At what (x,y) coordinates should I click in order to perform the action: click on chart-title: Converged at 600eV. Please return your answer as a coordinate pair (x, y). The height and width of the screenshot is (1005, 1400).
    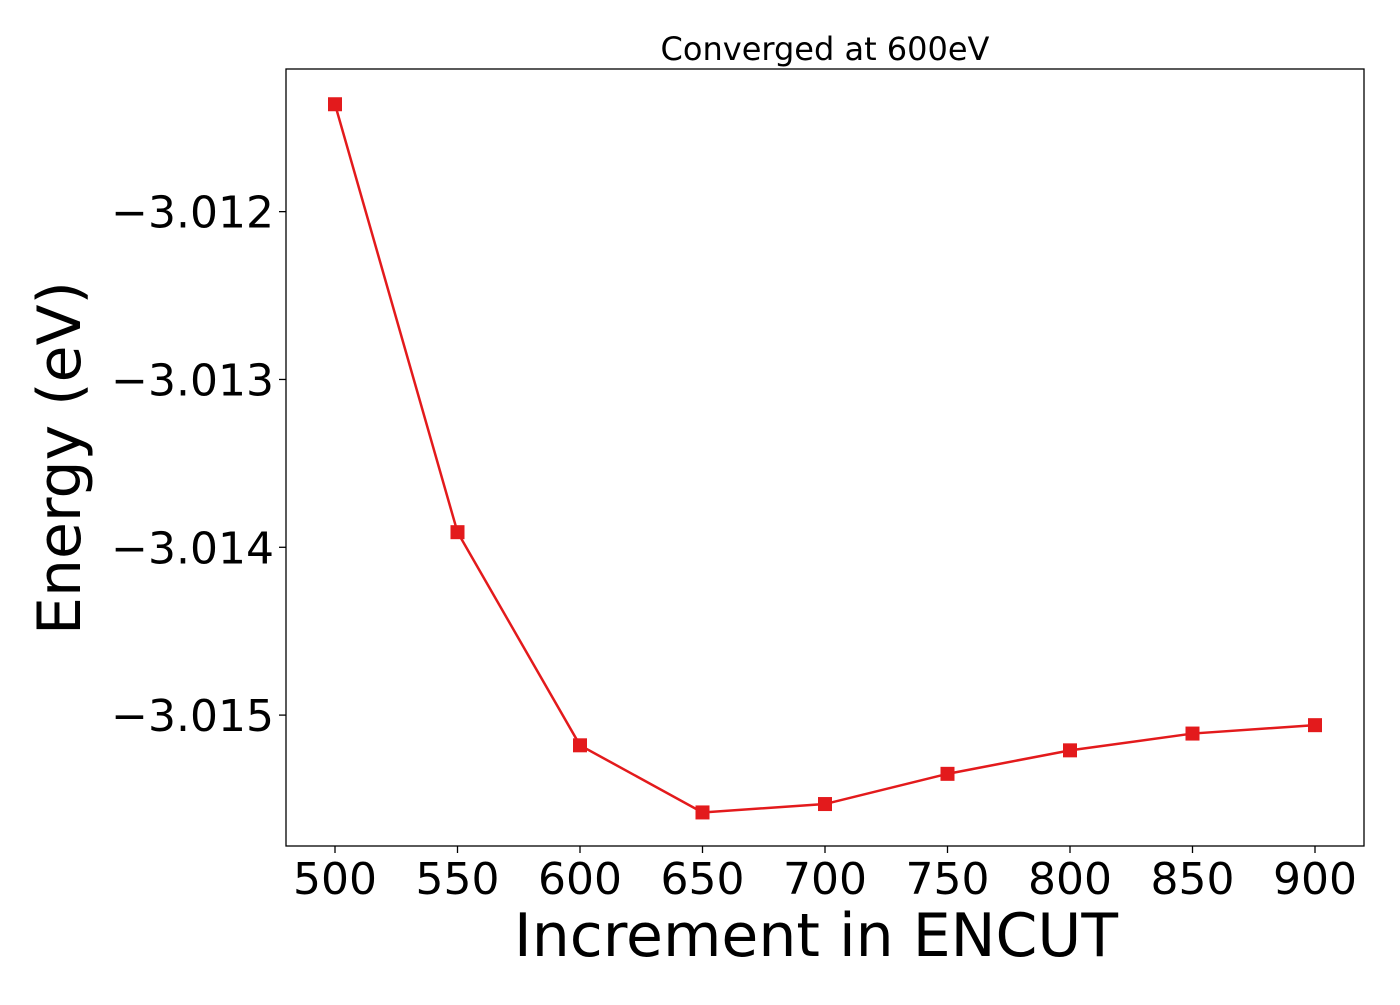
    Looking at the image, I should click on (825, 49).